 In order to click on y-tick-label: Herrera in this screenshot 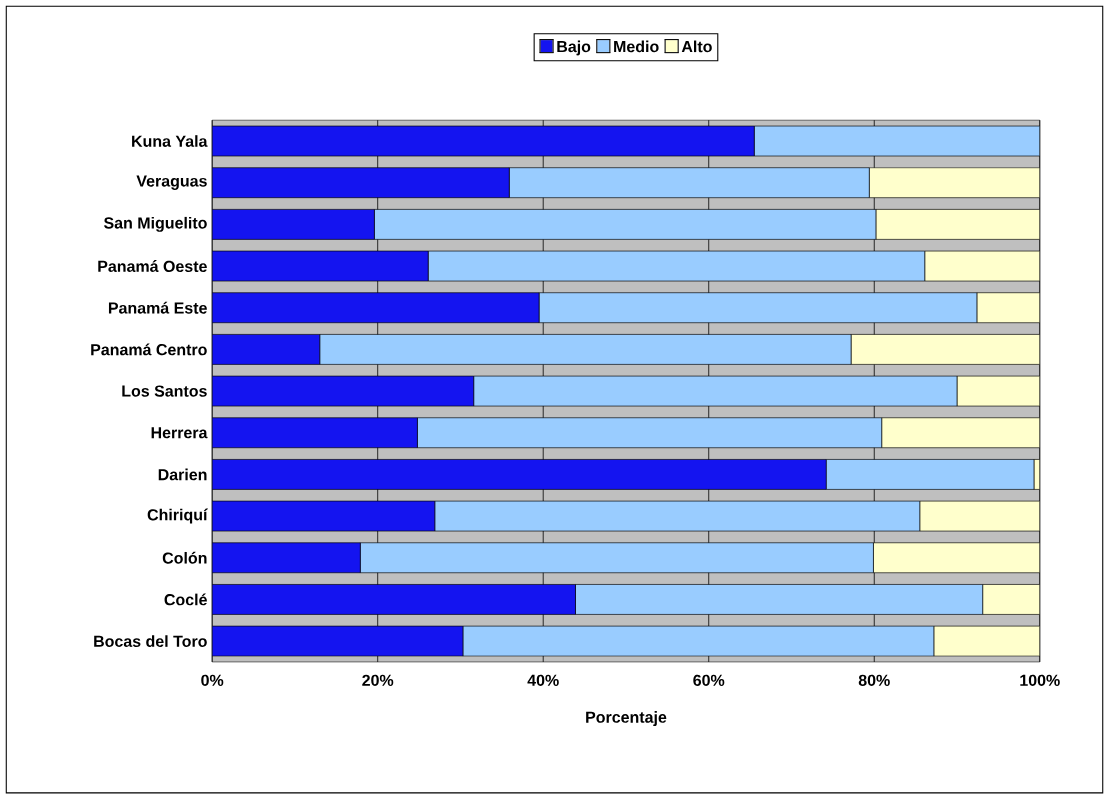, I will do `click(179, 433)`.